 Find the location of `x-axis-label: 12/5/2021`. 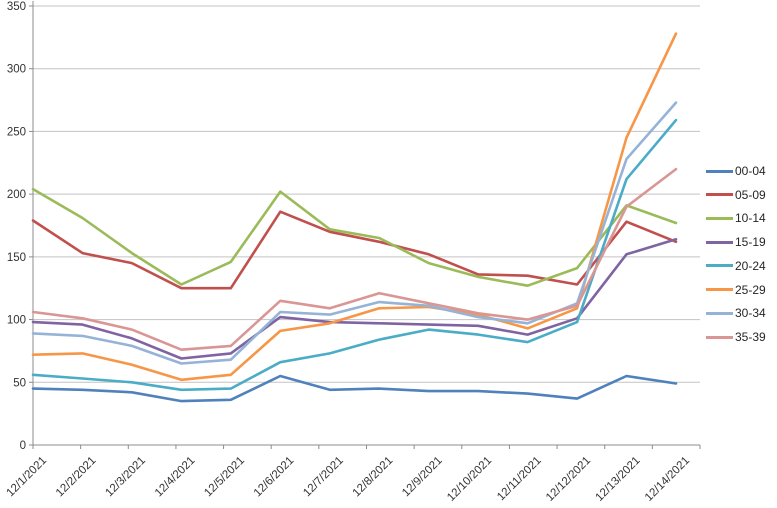

x-axis-label: 12/5/2021 is located at coordinates (224, 477).